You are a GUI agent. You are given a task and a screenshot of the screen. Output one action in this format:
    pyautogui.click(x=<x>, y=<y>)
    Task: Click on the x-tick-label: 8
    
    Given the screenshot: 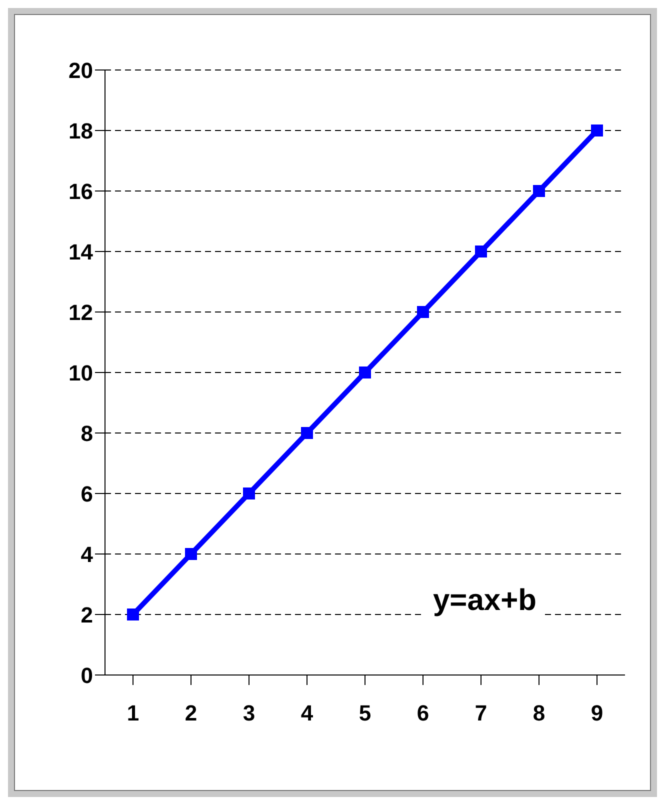 What is the action you would take?
    pyautogui.click(x=539, y=713)
    